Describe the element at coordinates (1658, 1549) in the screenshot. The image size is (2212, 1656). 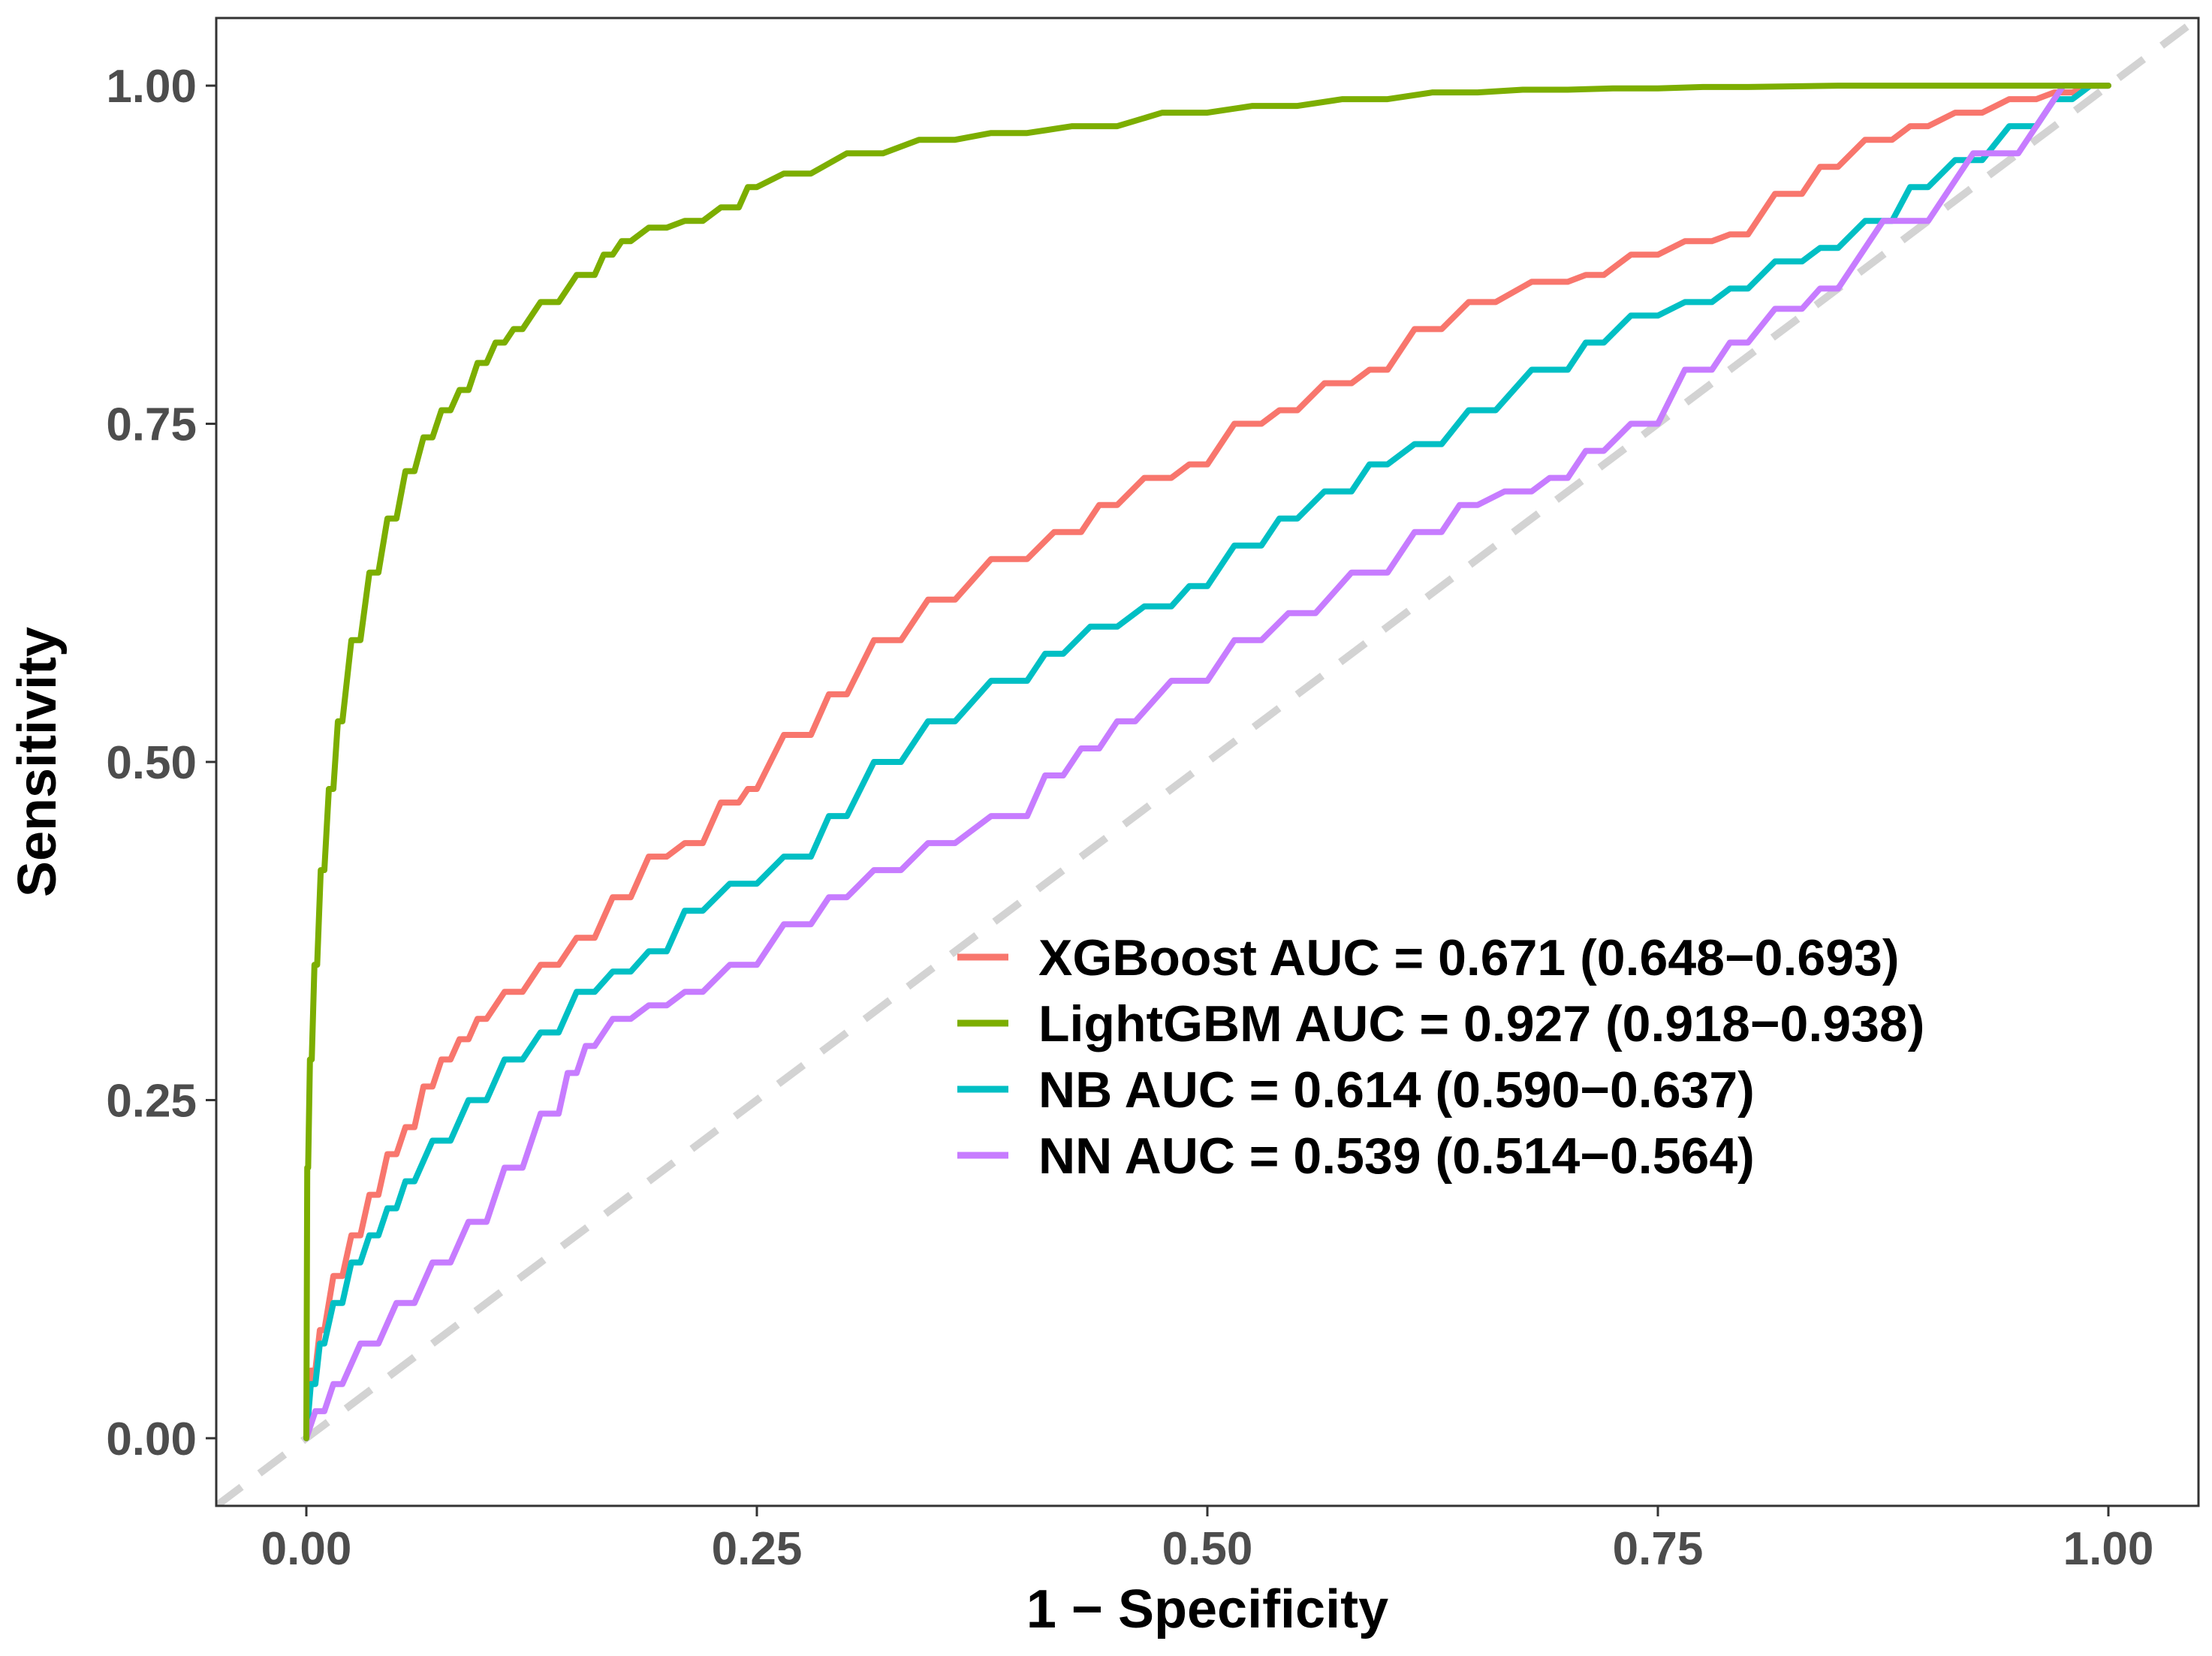
I see `x-tick-label: 0.75` at that location.